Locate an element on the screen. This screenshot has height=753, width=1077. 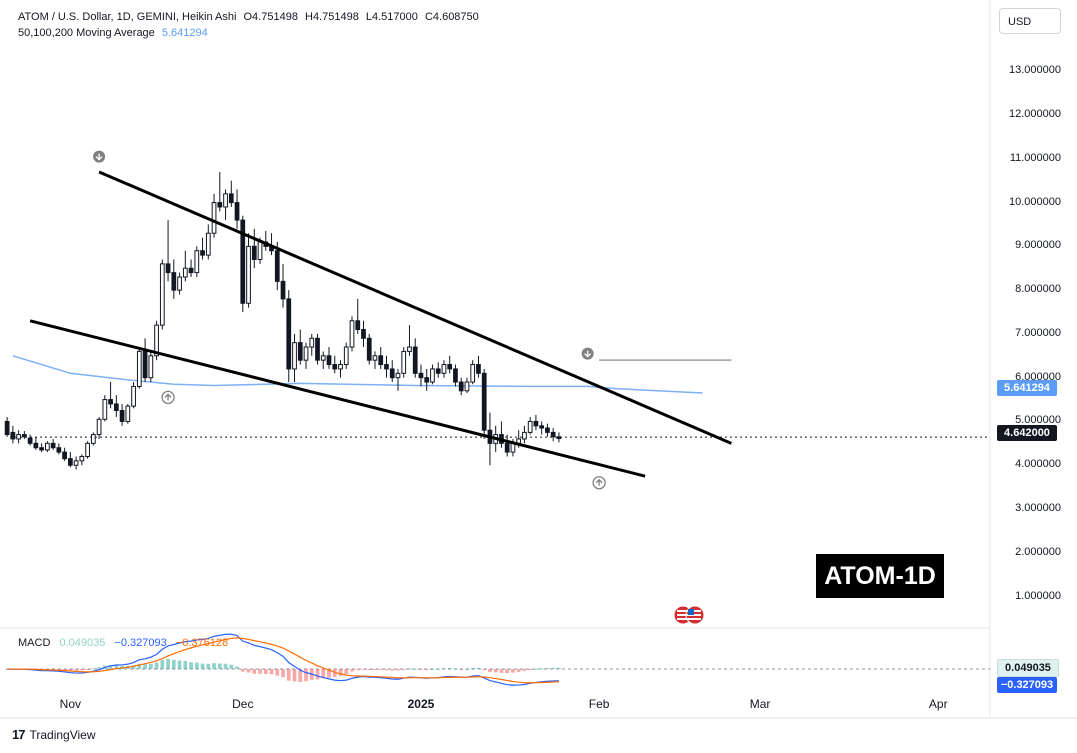
price-tick-label: 4.000000 is located at coordinates (1038, 464).